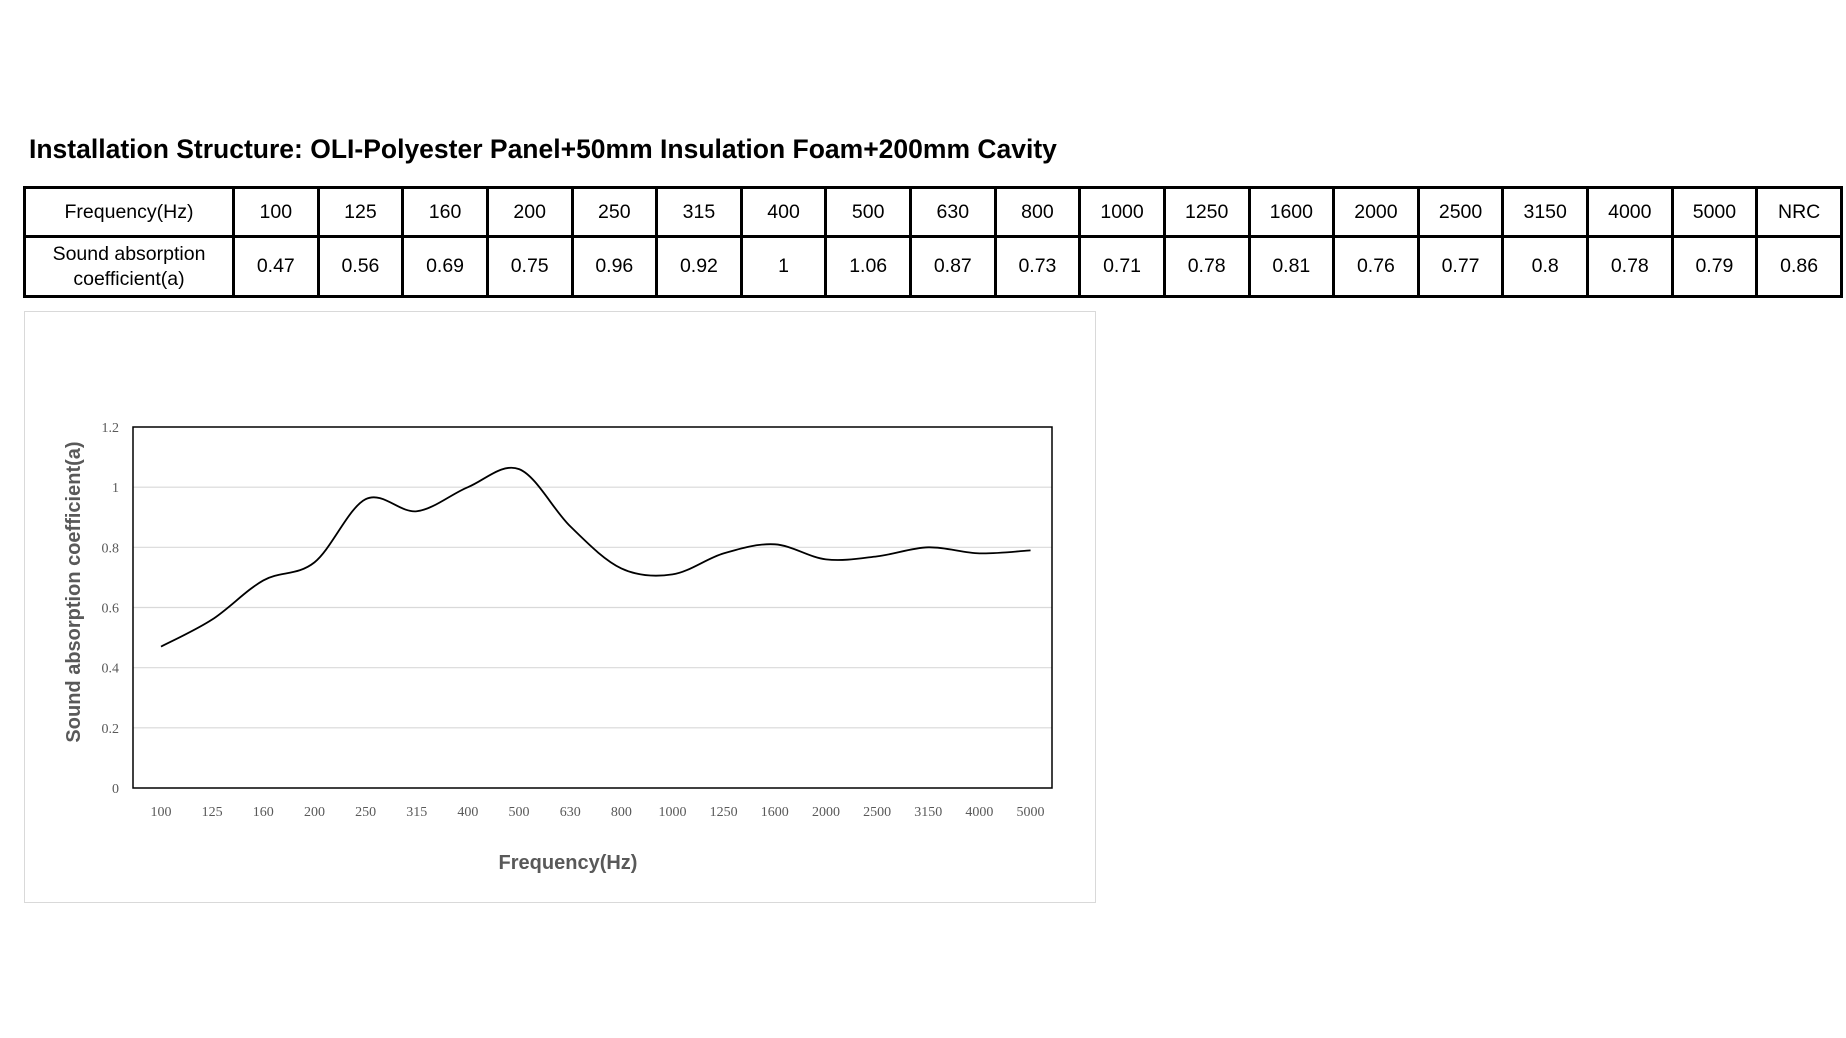 The width and height of the screenshot is (1846, 1038). I want to click on x-tick-label: 500, so click(519, 812).